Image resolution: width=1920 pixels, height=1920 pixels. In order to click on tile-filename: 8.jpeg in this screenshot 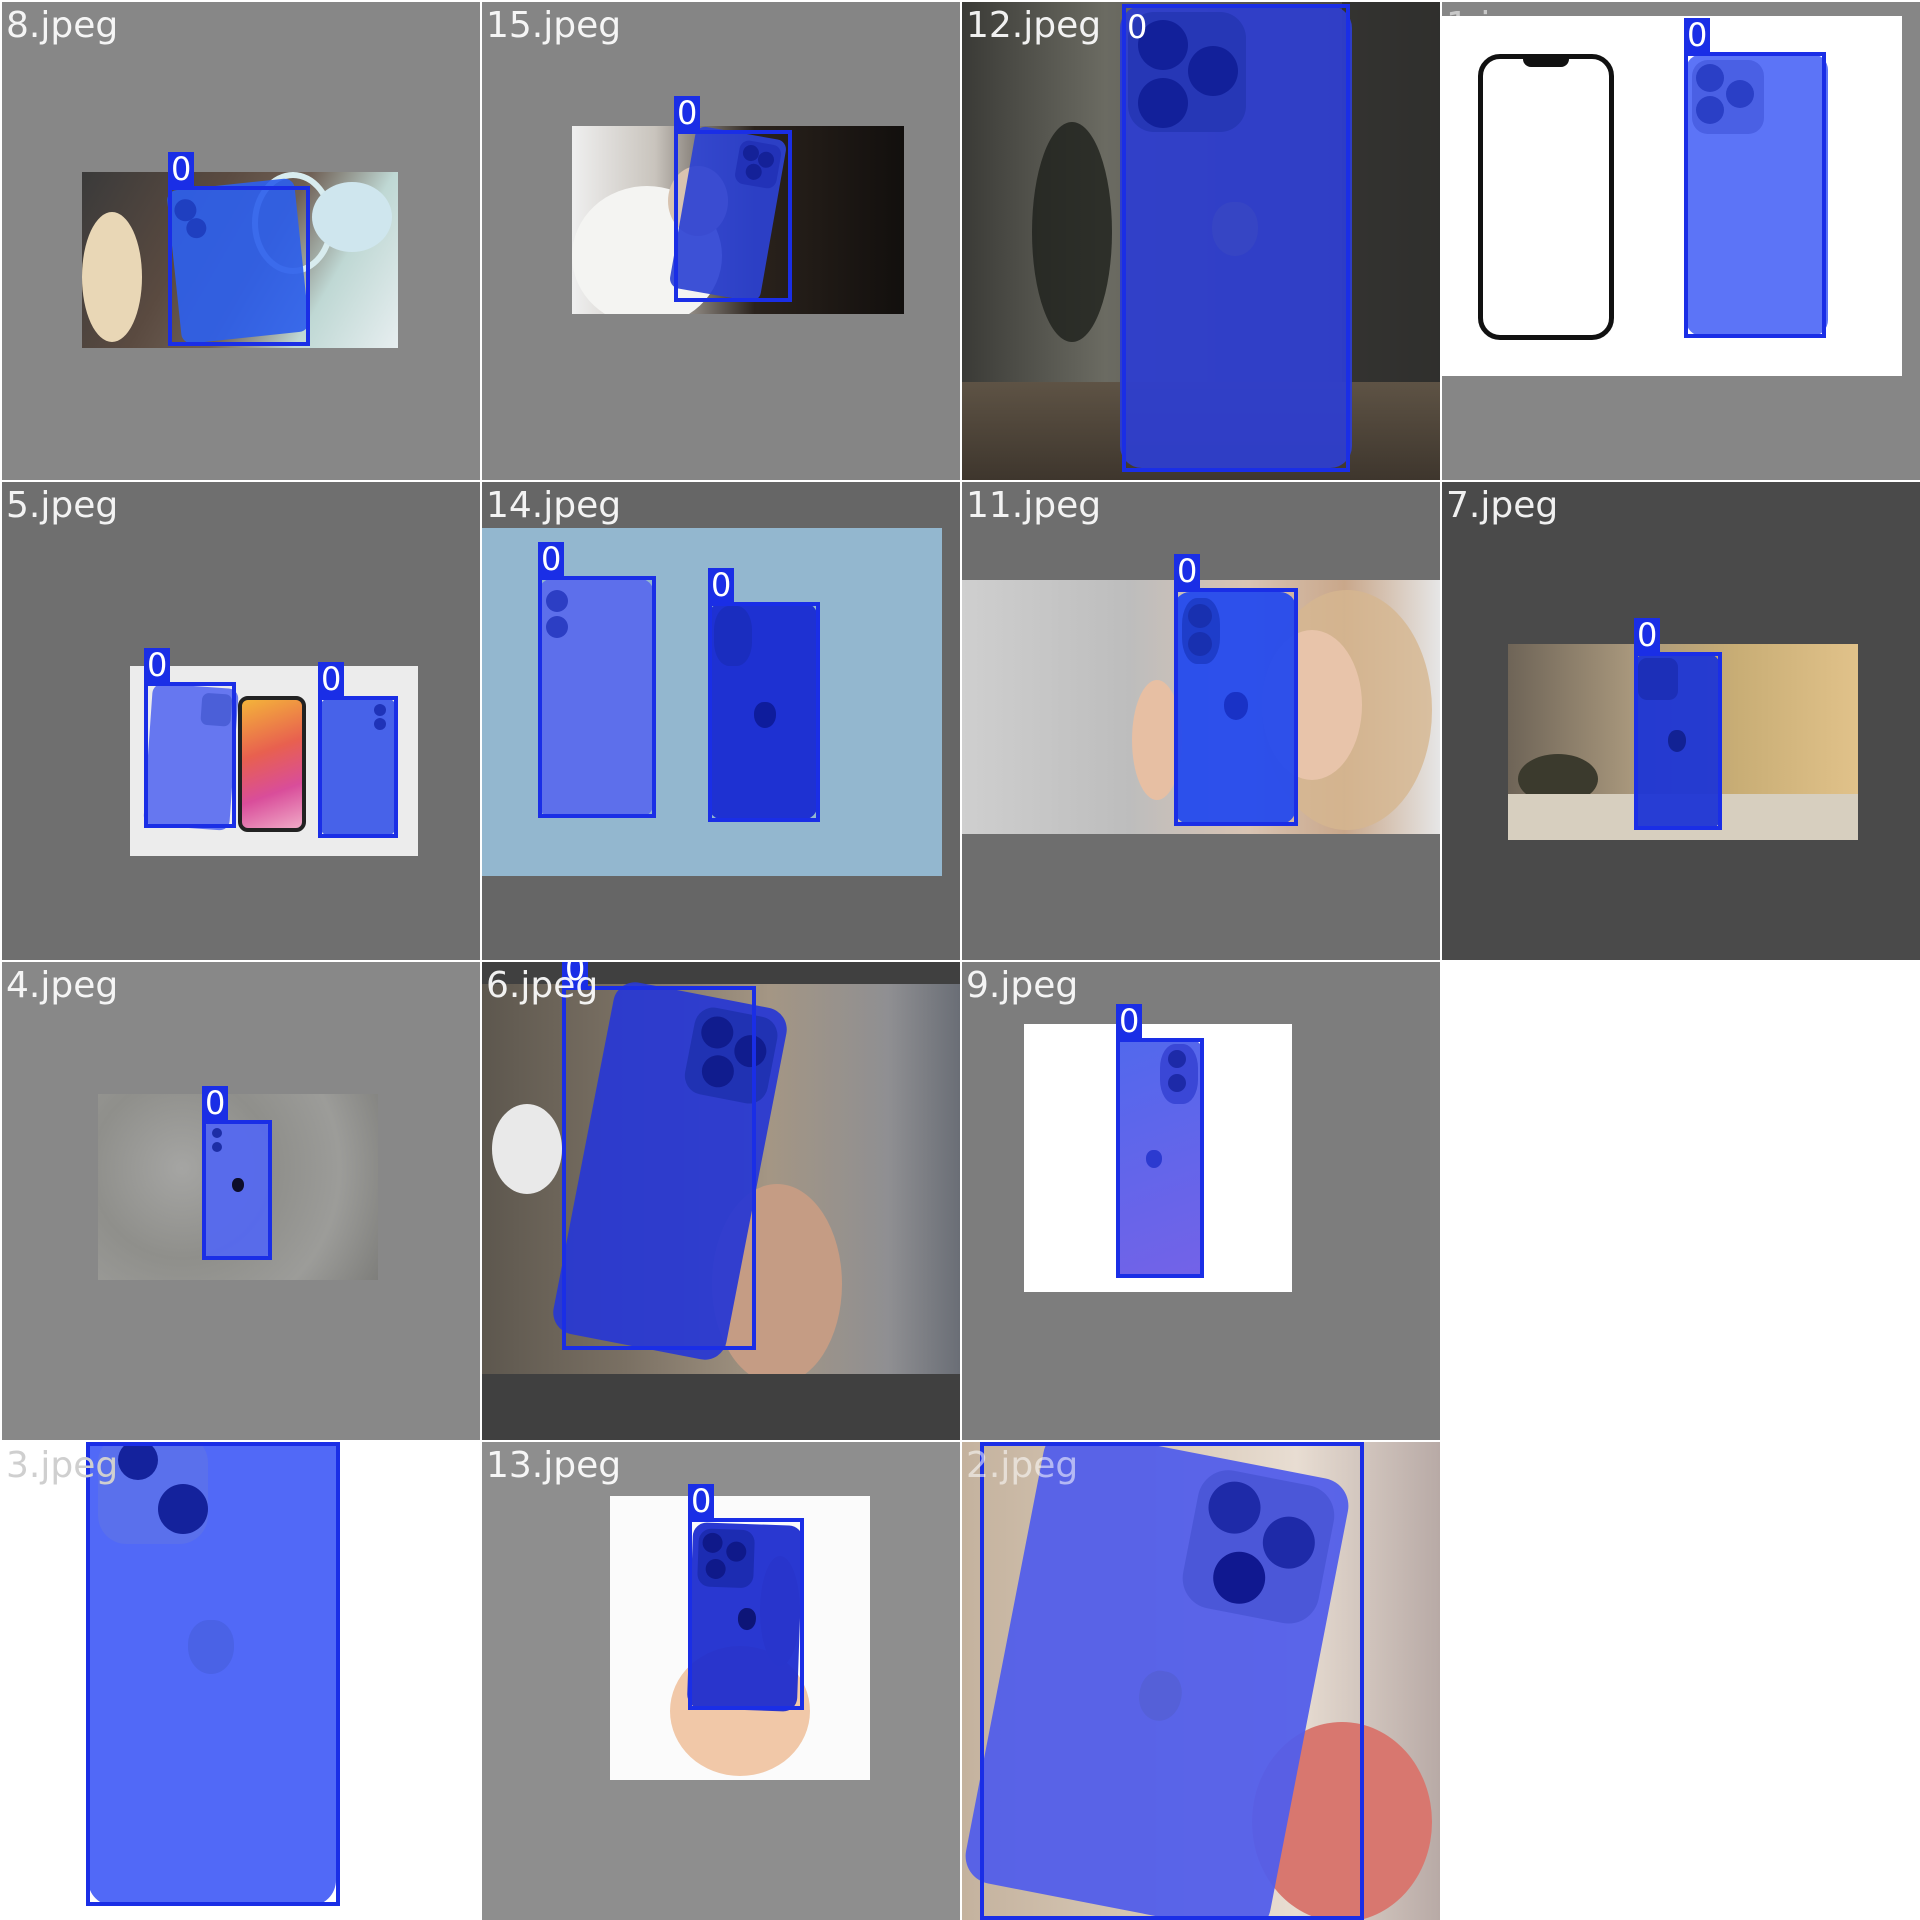, I will do `click(62, 25)`.